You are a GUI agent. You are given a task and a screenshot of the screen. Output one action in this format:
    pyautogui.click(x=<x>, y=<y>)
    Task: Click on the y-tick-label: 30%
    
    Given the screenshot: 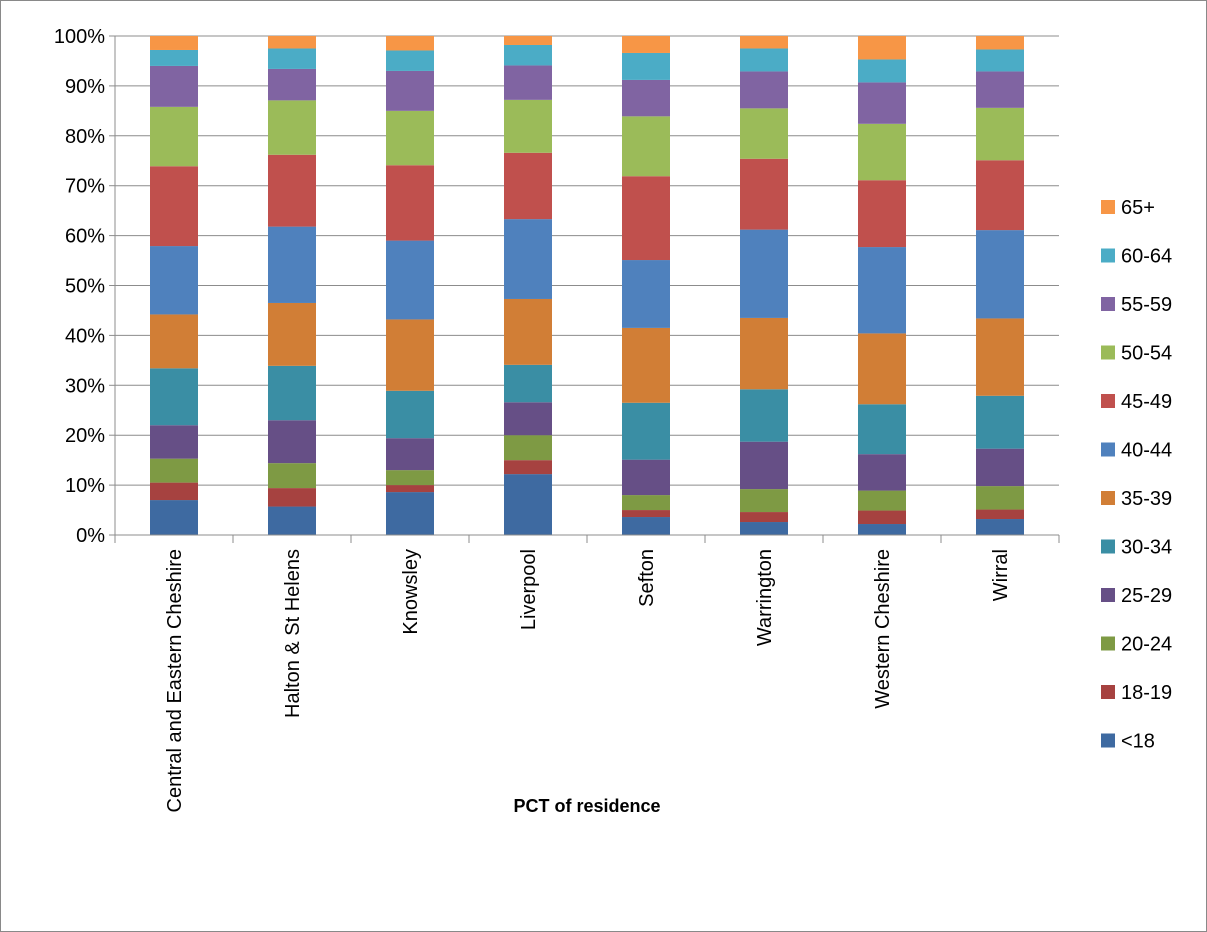 What is the action you would take?
    pyautogui.click(x=85, y=386)
    